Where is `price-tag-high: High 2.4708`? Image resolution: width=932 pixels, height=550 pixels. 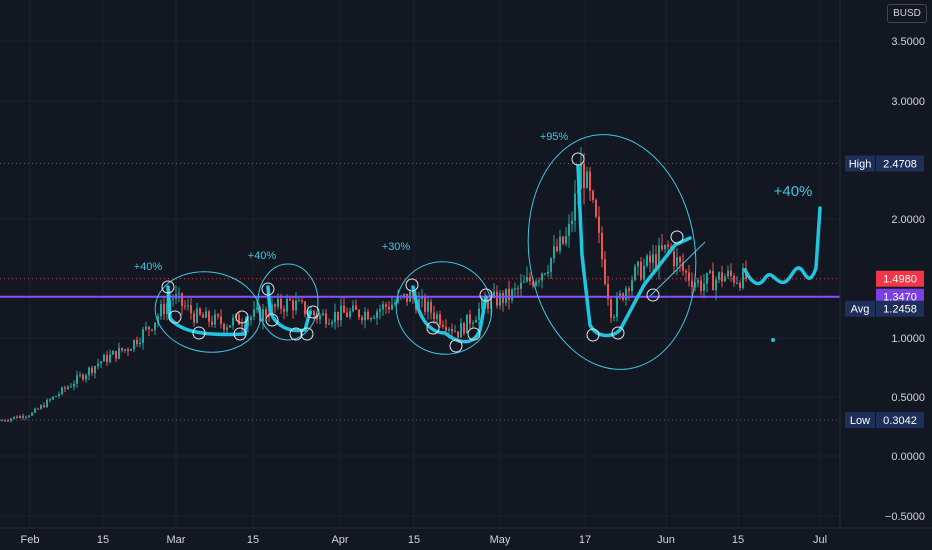 price-tag-high: High 2.4708 is located at coordinates (884, 163).